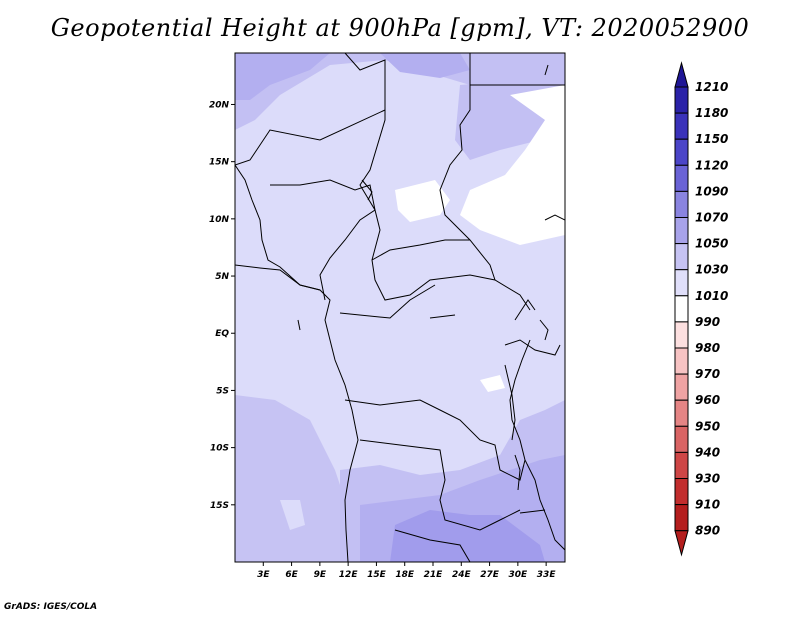 The image size is (800, 618). I want to click on lon-label-27E: 27E, so click(490, 575).